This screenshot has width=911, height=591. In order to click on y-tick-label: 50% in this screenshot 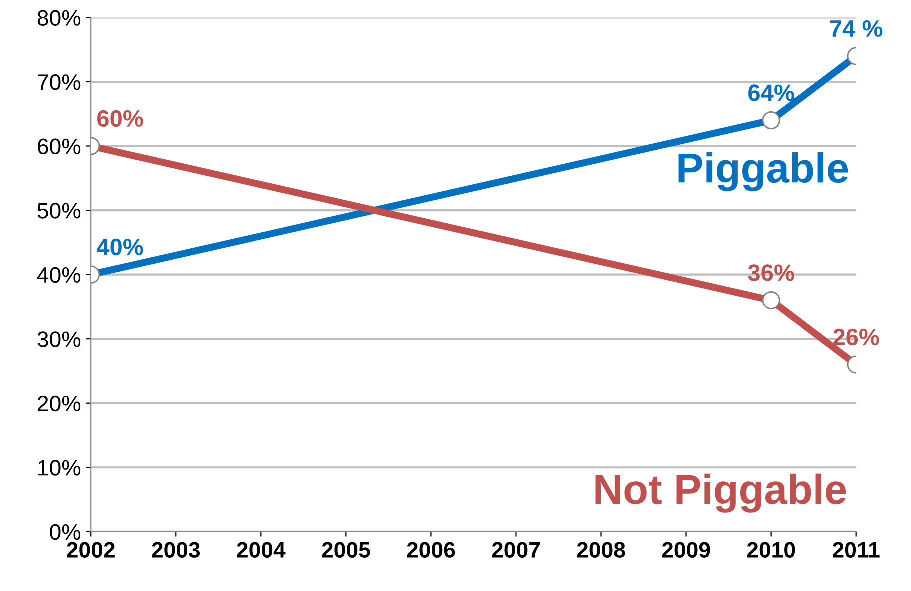, I will do `click(59, 211)`.